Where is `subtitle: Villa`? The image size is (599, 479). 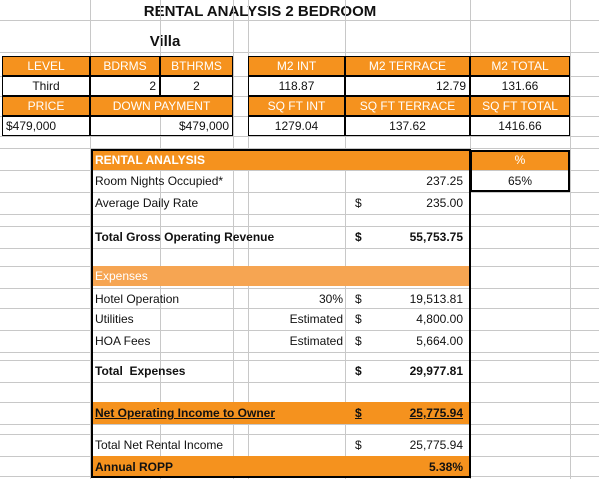
subtitle: Villa is located at coordinates (165, 41).